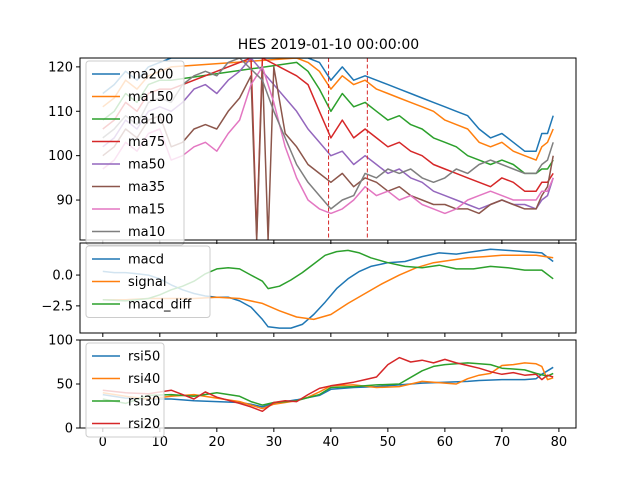  What do you see at coordinates (146, 165) in the screenshot?
I see `legend-label-ma50: ma50` at bounding box center [146, 165].